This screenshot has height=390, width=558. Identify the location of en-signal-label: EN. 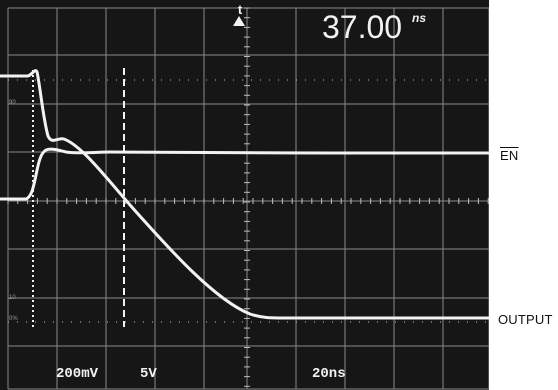
(509, 155).